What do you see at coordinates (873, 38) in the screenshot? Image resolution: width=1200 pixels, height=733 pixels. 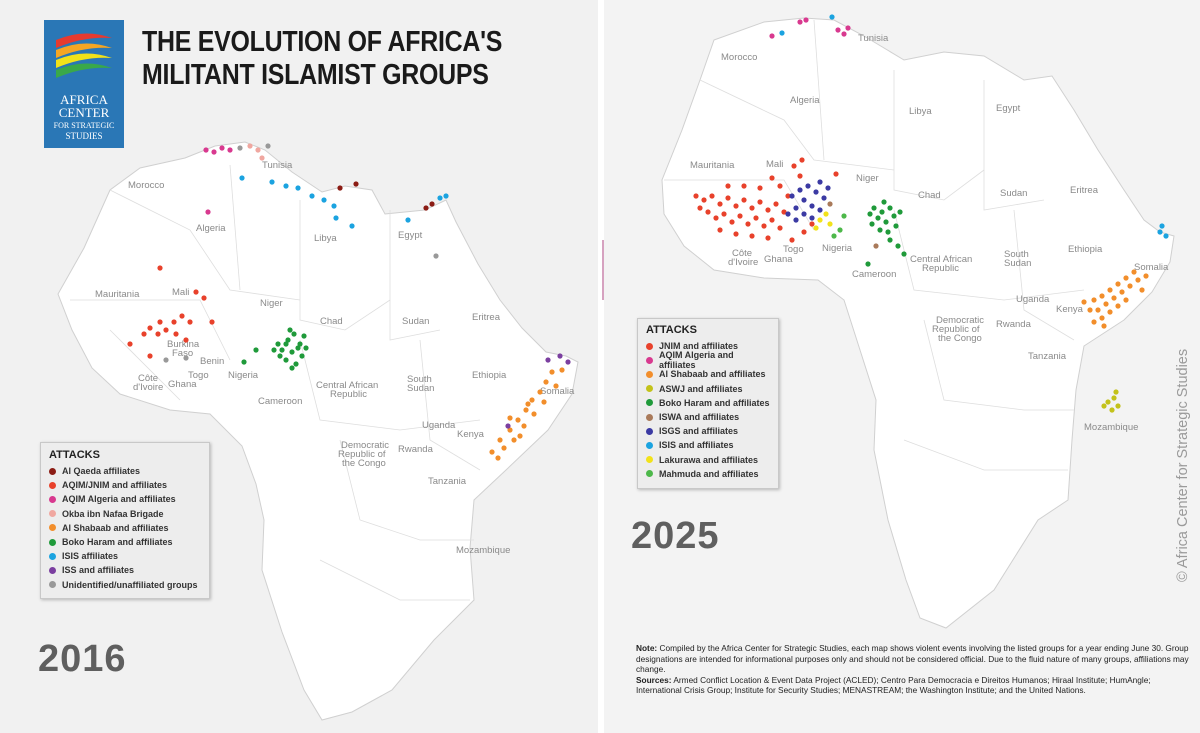 I see `country-label: Tunisia` at bounding box center [873, 38].